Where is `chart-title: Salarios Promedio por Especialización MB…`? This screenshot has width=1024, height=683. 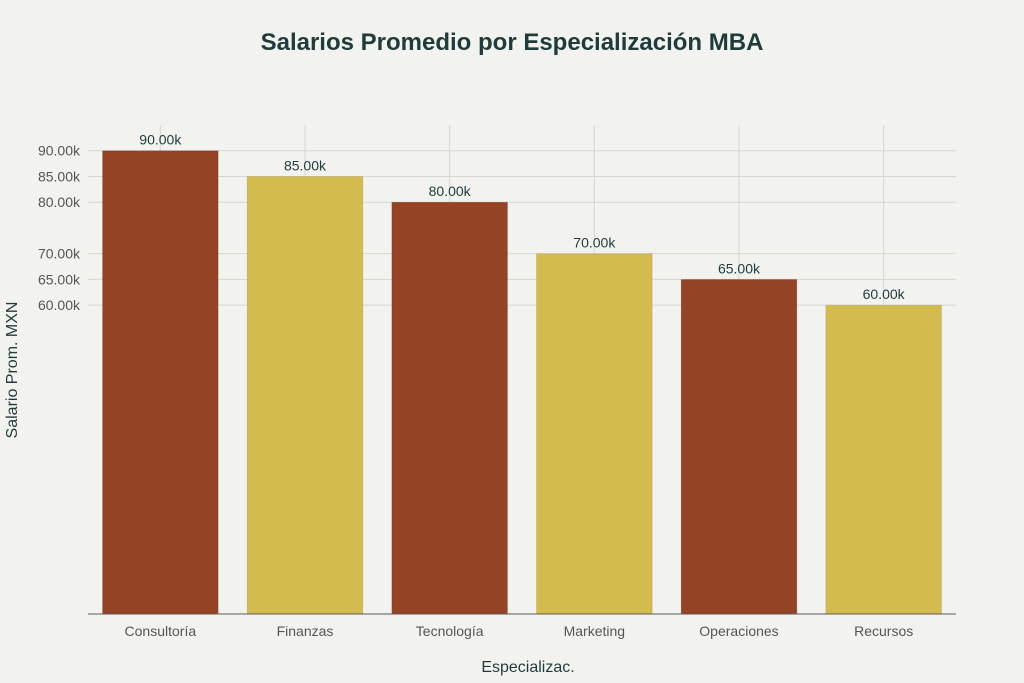
chart-title: Salarios Promedio por Especialización MB… is located at coordinates (512, 42).